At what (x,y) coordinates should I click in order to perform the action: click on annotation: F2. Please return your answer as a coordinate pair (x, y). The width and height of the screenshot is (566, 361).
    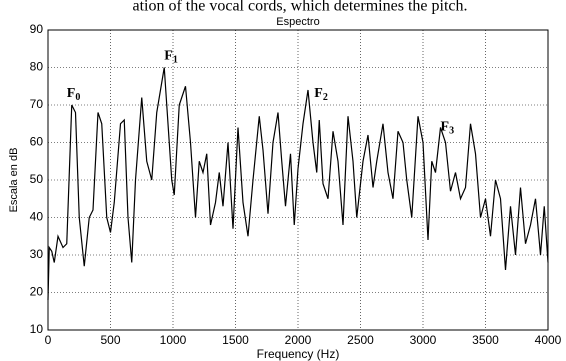
    Looking at the image, I should click on (321, 94).